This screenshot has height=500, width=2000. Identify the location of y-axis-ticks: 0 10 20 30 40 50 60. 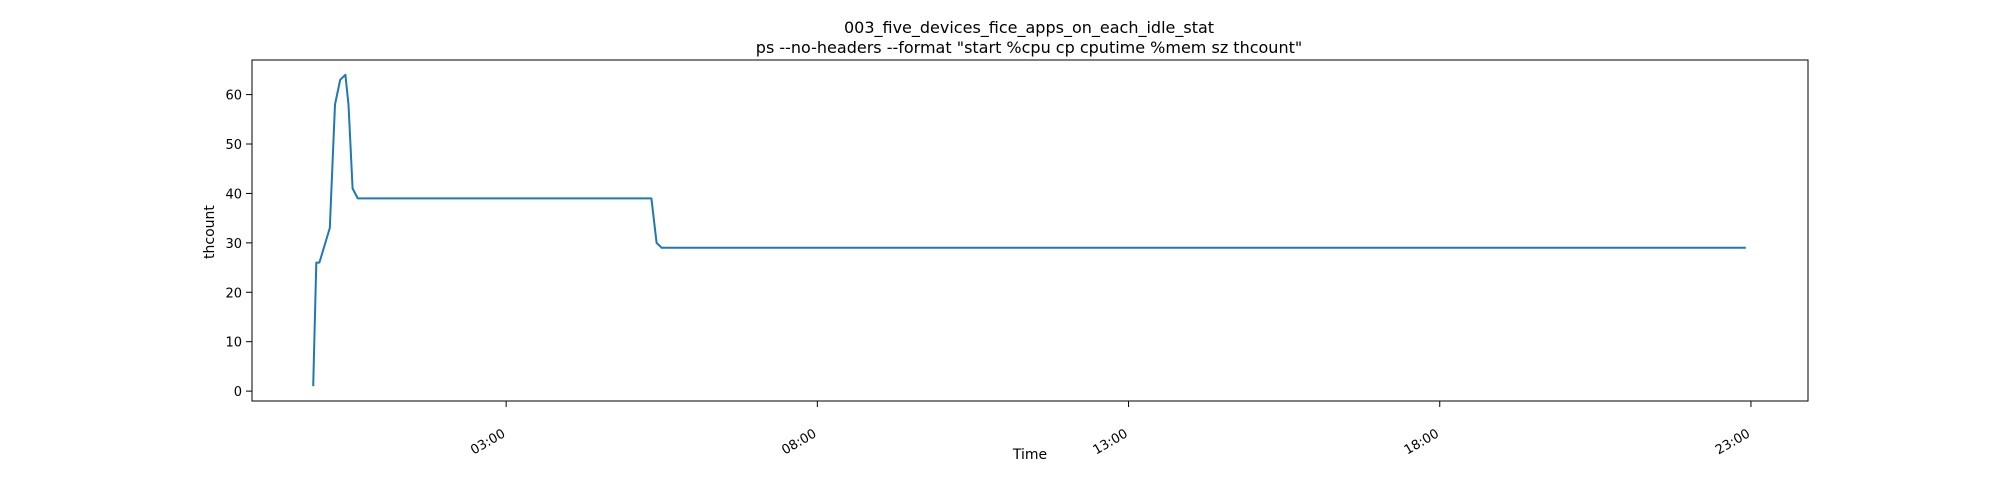
(238, 244).